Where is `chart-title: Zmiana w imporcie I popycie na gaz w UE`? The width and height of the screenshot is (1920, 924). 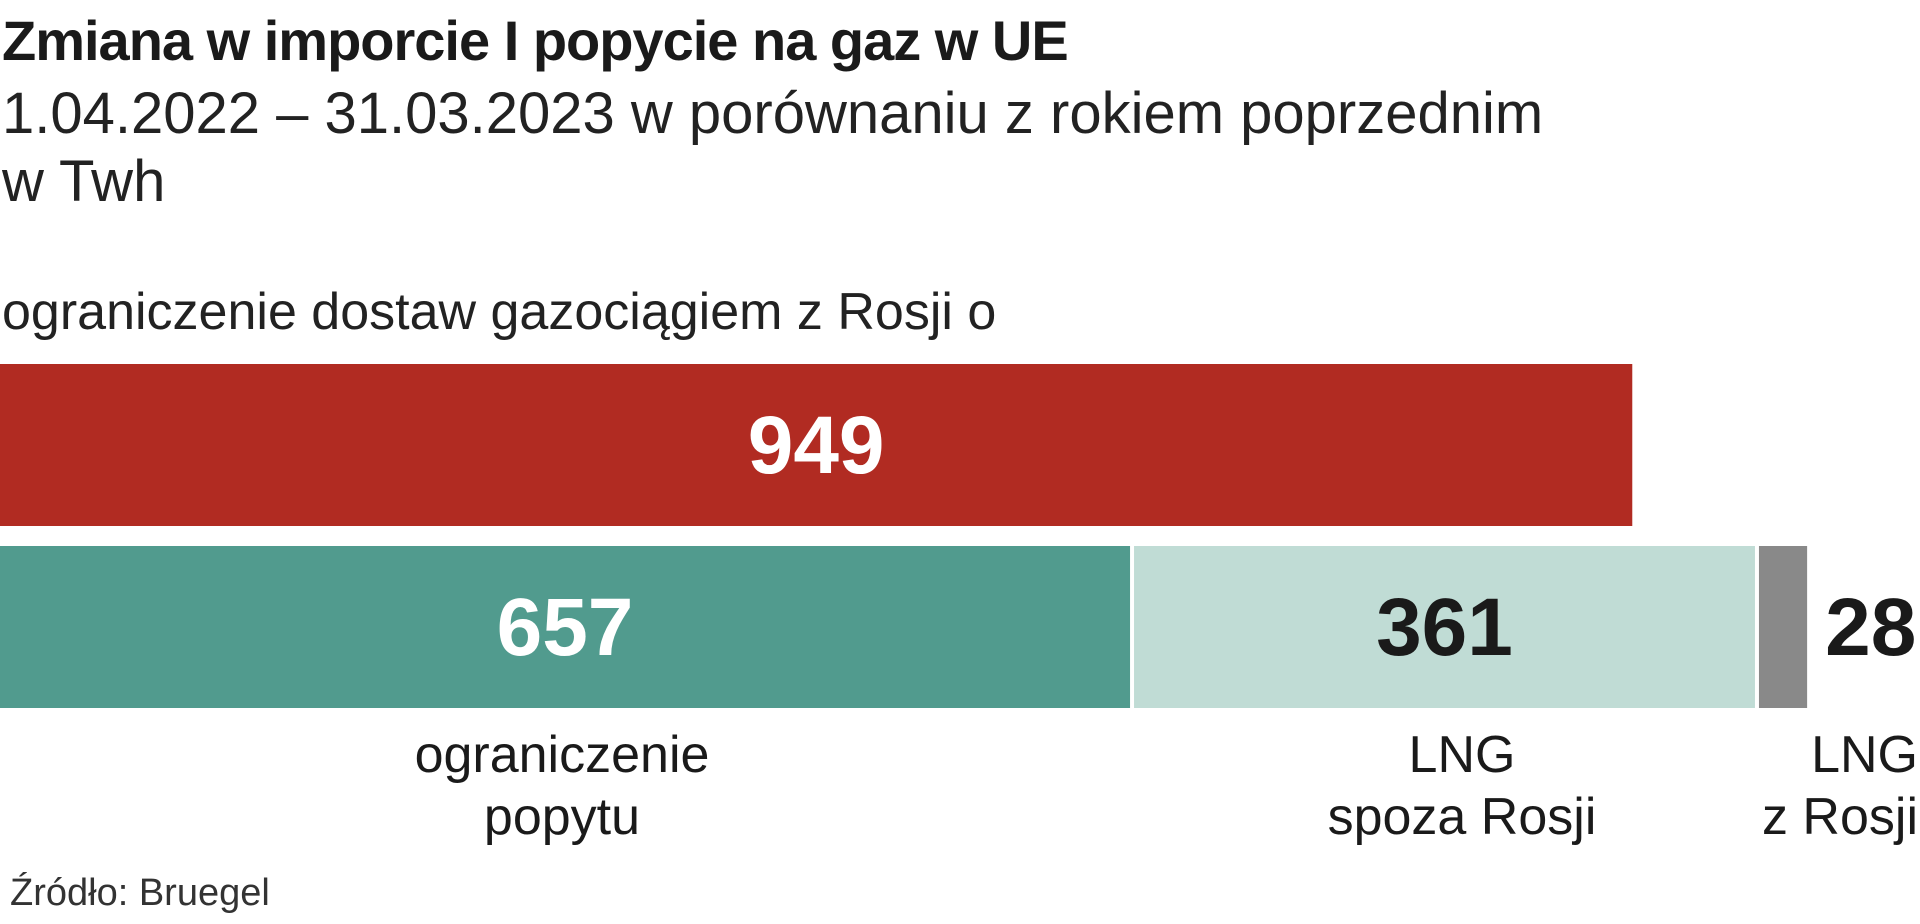
chart-title: Zmiana w imporcie I popycie na gaz w UE is located at coordinates (535, 40).